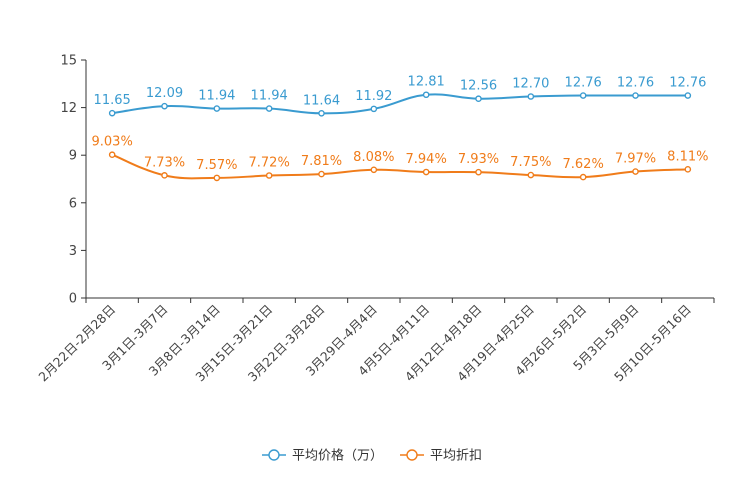 Image resolution: width=744 pixels, height=496 pixels. I want to click on data-label: 7.72%, so click(269, 163).